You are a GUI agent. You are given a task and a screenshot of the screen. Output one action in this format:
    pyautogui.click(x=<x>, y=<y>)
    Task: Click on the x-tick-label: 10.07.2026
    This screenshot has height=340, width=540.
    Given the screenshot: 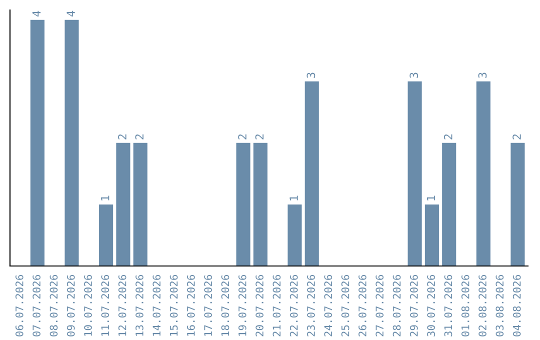 What is the action you would take?
    pyautogui.click(x=88, y=305)
    